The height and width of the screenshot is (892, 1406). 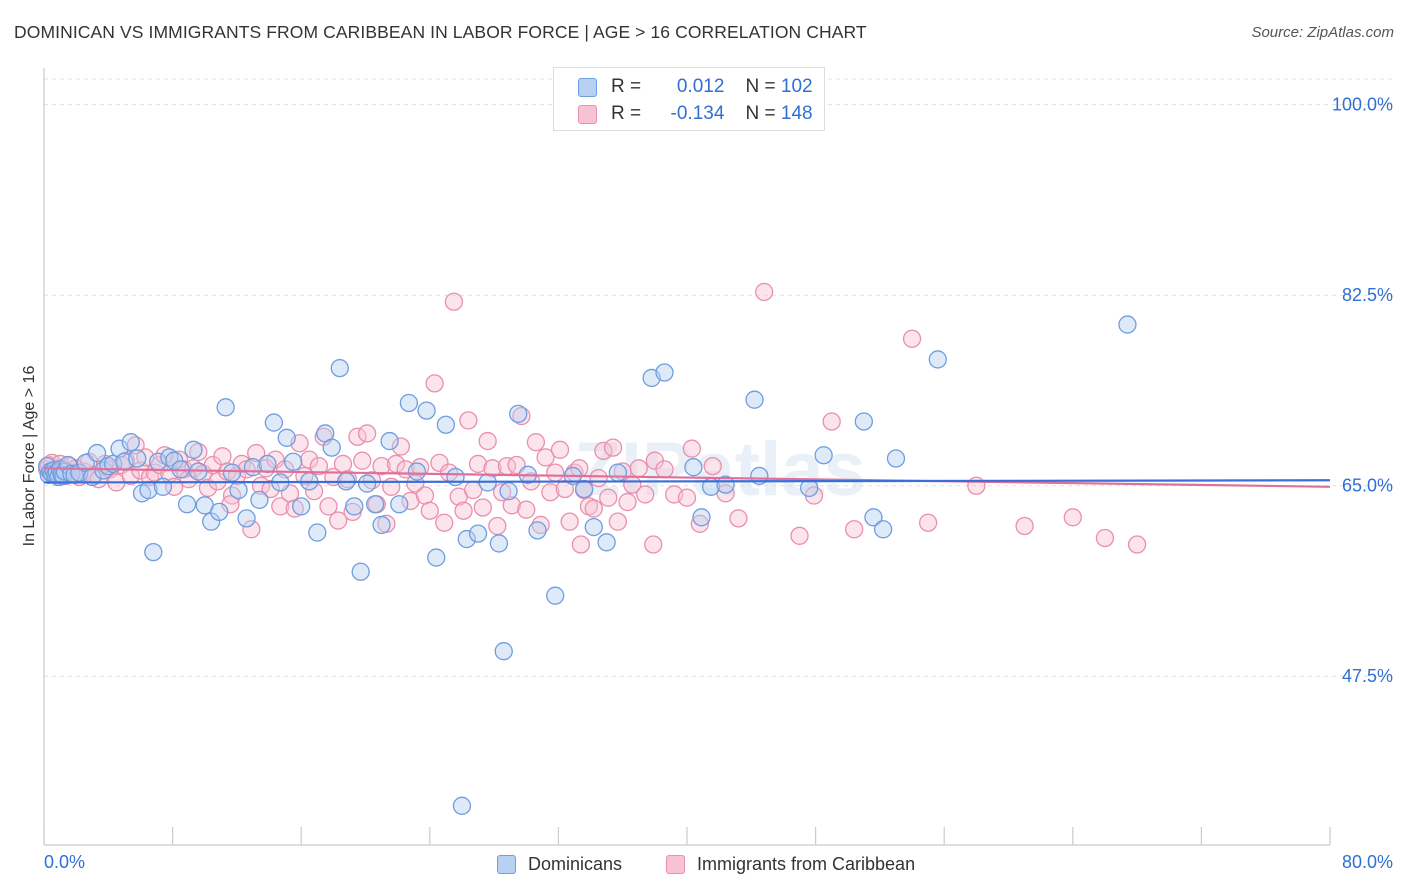 I want to click on legend-swatch-blue, so click(x=587, y=87).